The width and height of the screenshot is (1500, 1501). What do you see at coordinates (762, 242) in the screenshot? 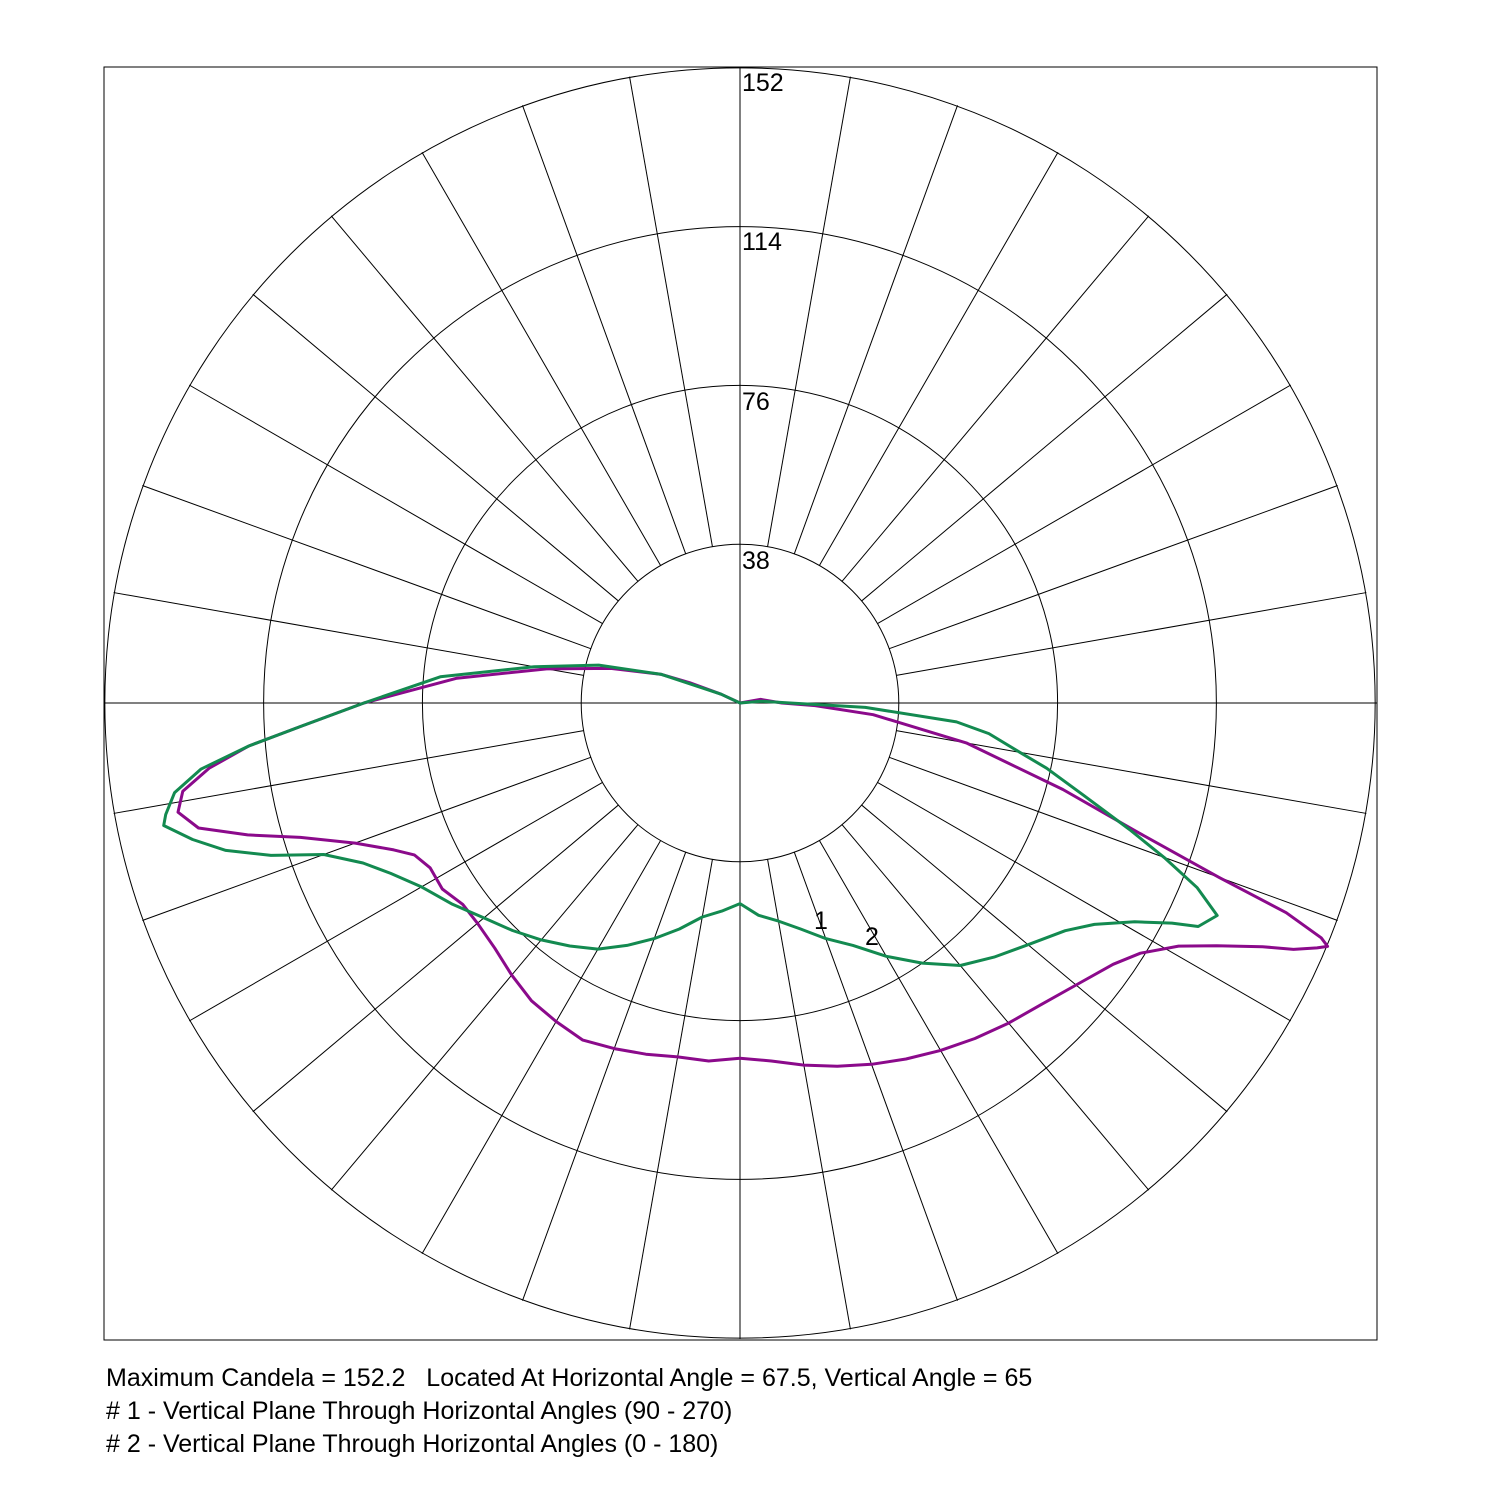
I see `ring-label-114: 114` at bounding box center [762, 242].